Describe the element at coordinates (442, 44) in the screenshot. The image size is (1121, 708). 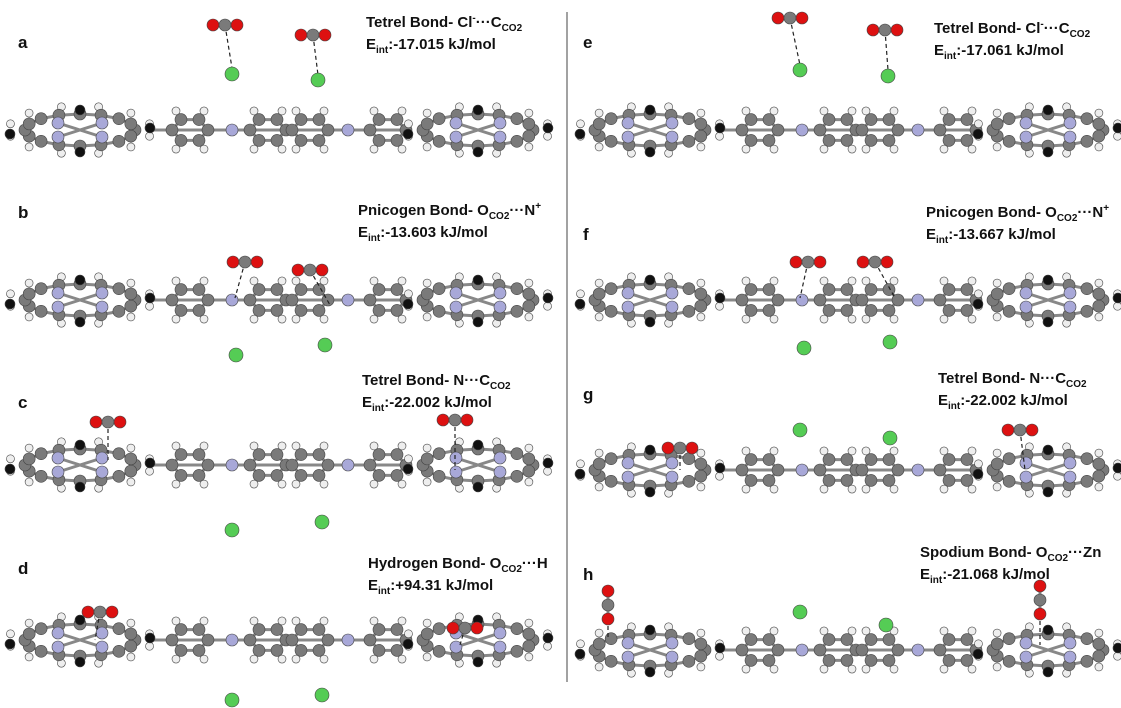
I see `text-run: :-17.015 kJ/mol` at that location.